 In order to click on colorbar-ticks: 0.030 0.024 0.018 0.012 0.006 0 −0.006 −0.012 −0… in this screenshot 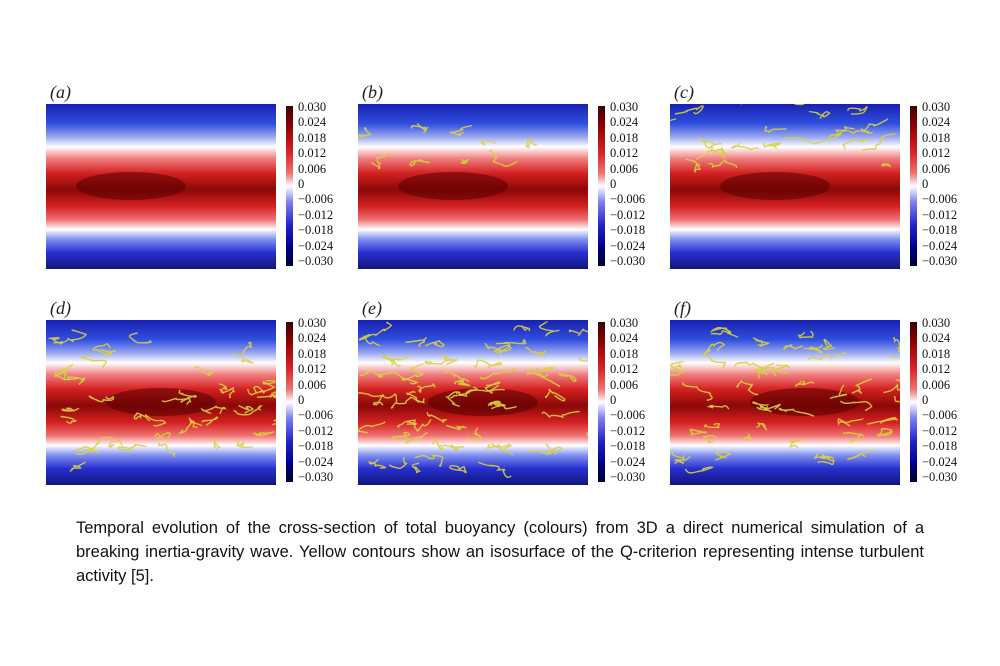, I will do `click(323, 402)`.